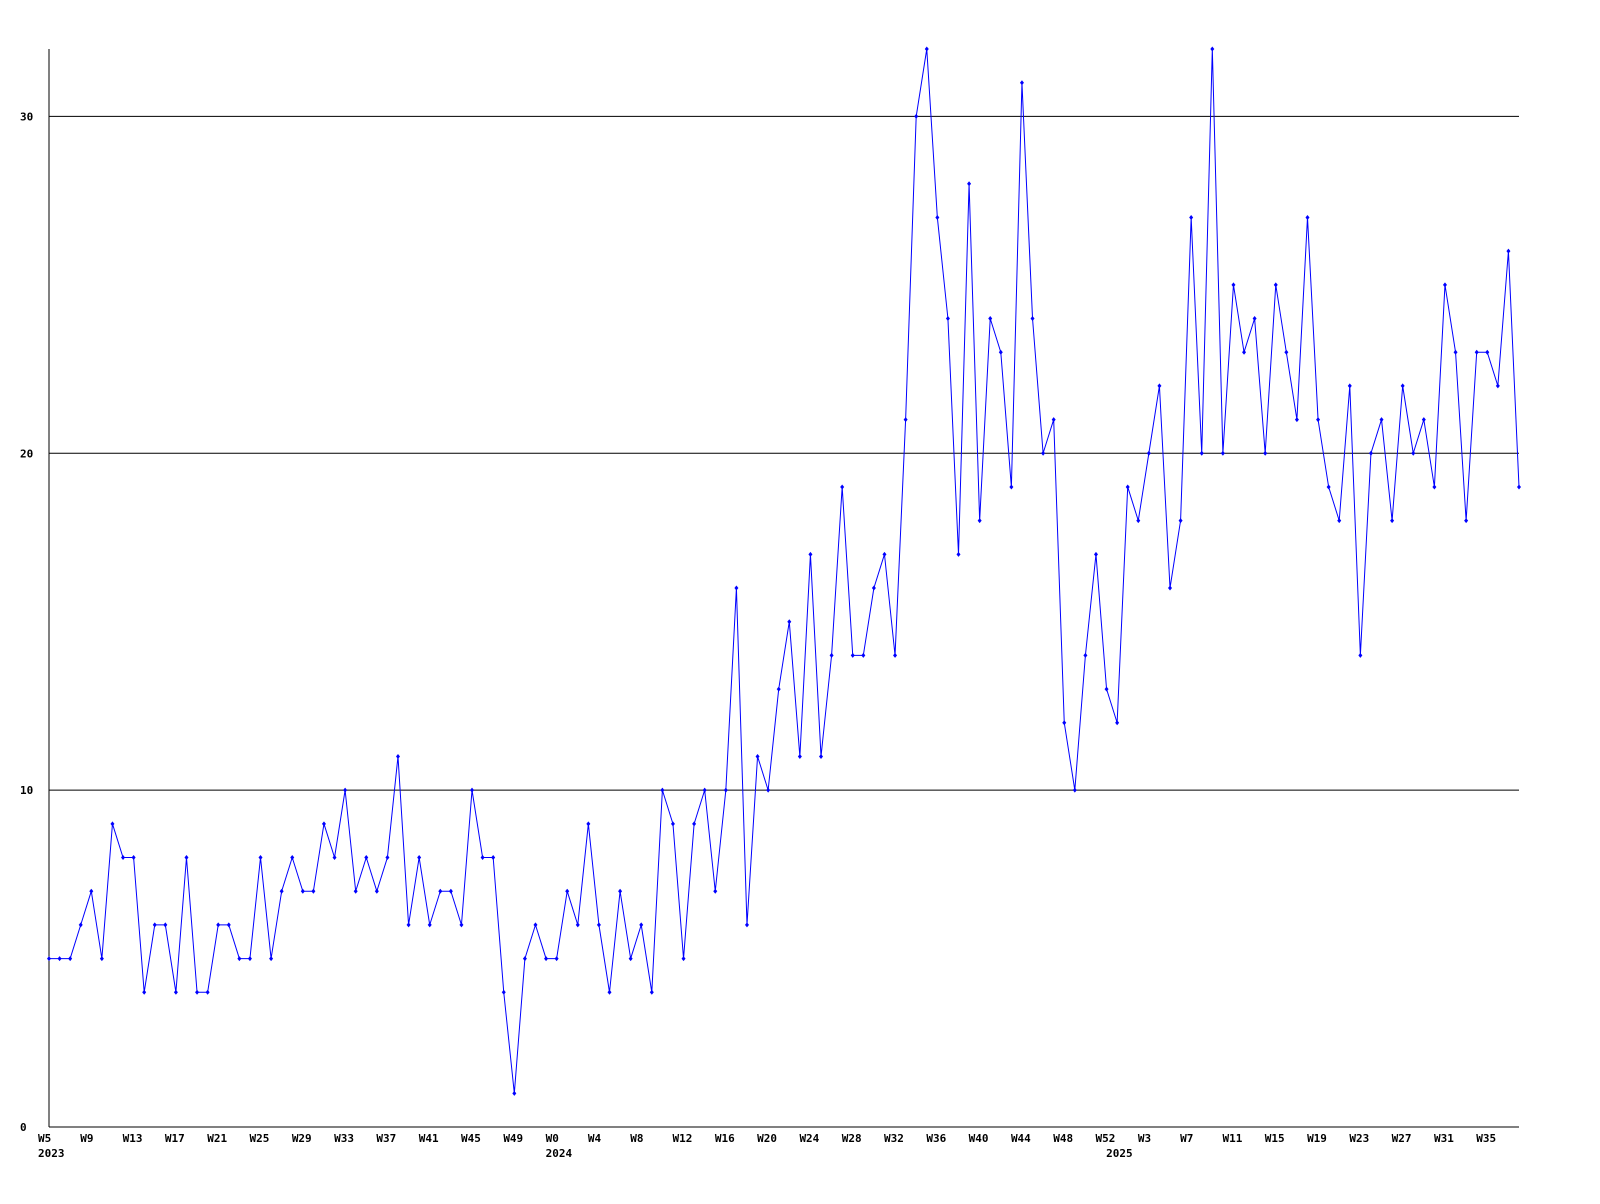  Describe the element at coordinates (44, 1138) in the screenshot. I see `x-tick-label: W5` at that location.